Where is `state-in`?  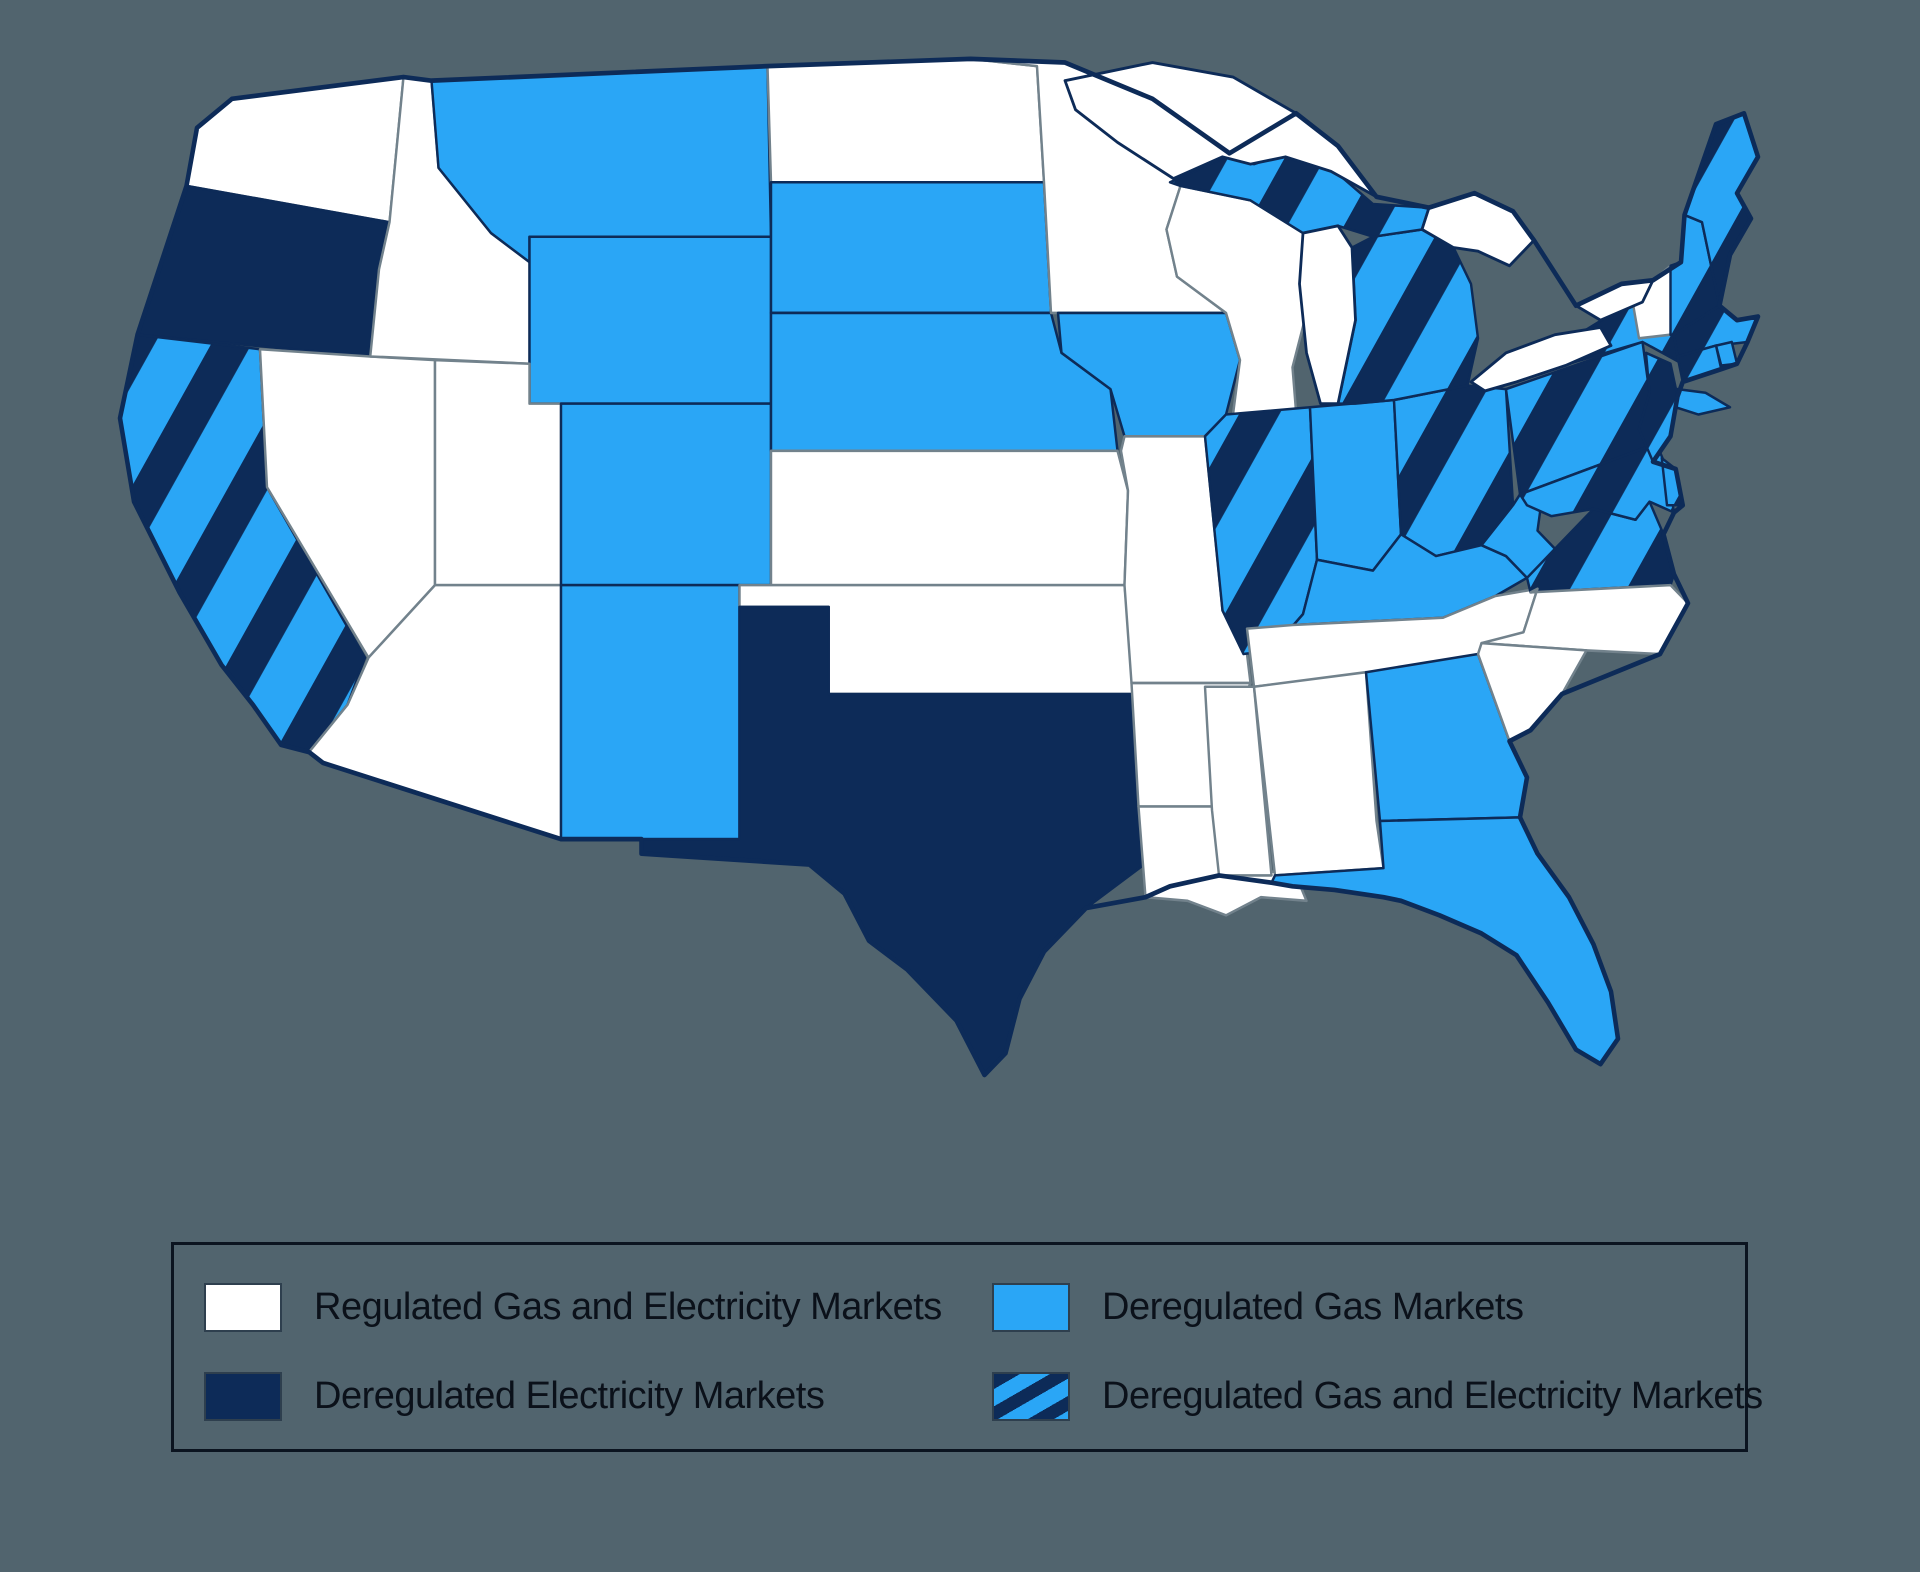 state-in is located at coordinates (1355, 485).